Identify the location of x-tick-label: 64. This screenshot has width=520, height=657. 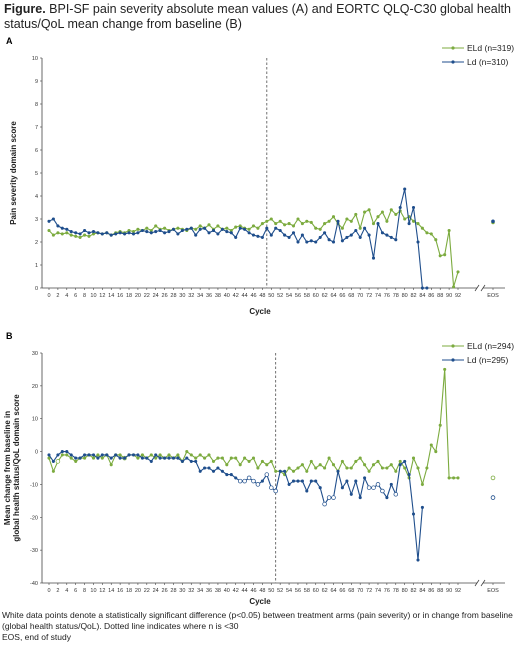
(333, 296).